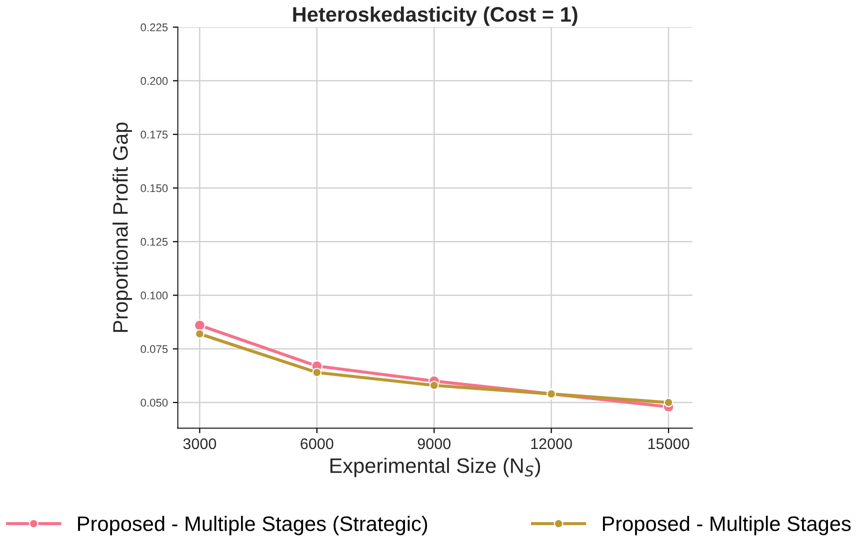 The image size is (859, 554). What do you see at coordinates (154, 81) in the screenshot?
I see `y-tick-label: 0.200` at bounding box center [154, 81].